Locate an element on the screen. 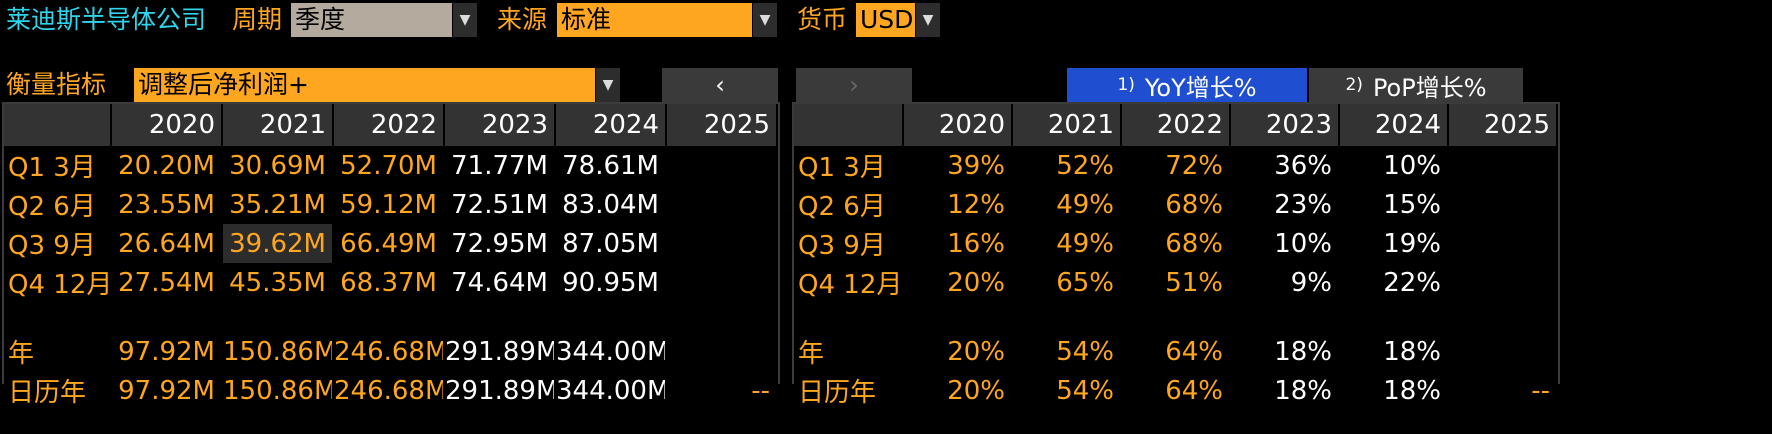 The image size is (1772, 434). data-cell: 22% is located at coordinates (1394, 282).